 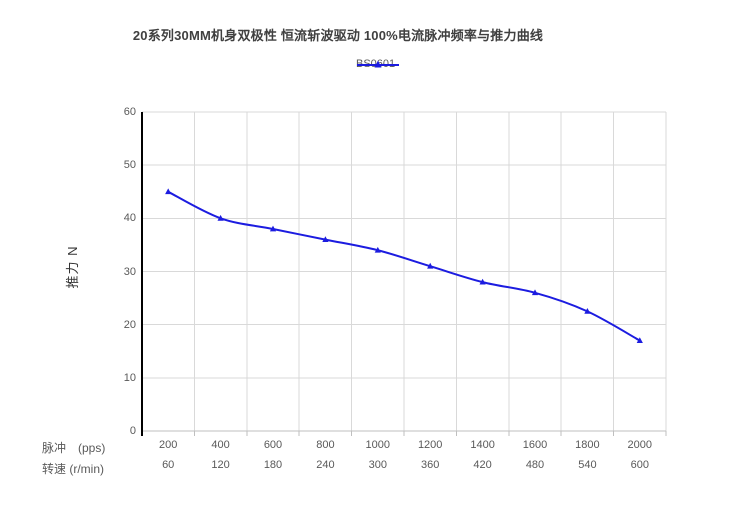 What do you see at coordinates (587, 465) in the screenshot?
I see `x-tick-label-rpm: 540` at bounding box center [587, 465].